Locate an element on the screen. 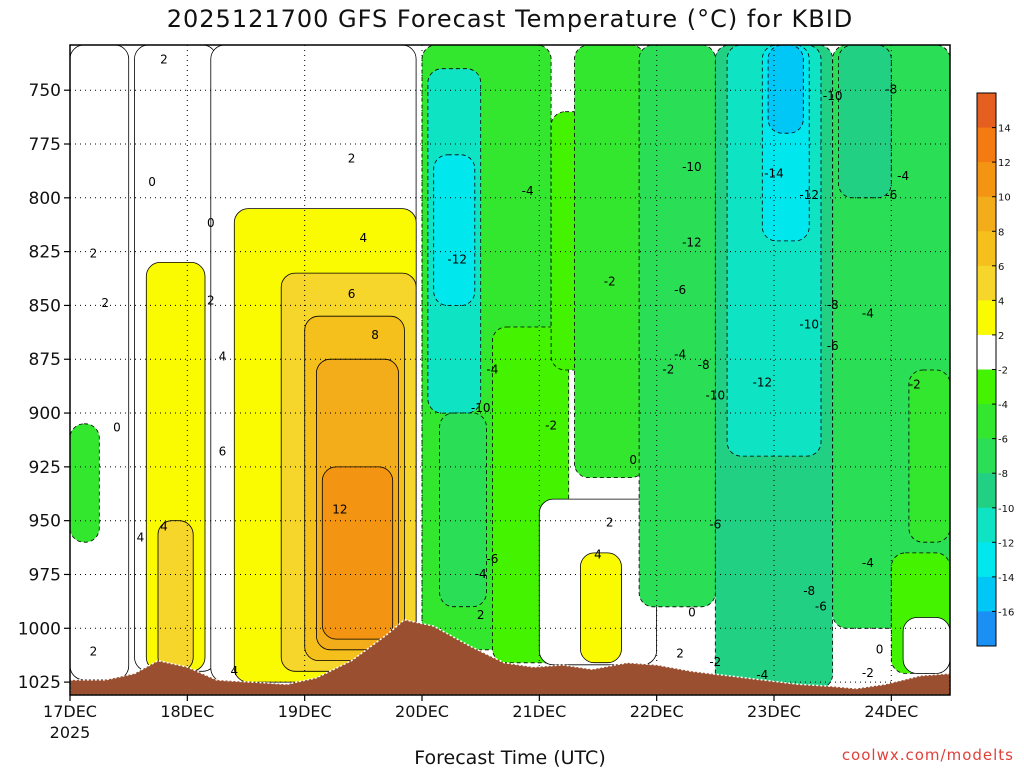 The image size is (1024, 768). x-axis-title: Forecast Time (UTC) is located at coordinates (509, 757).